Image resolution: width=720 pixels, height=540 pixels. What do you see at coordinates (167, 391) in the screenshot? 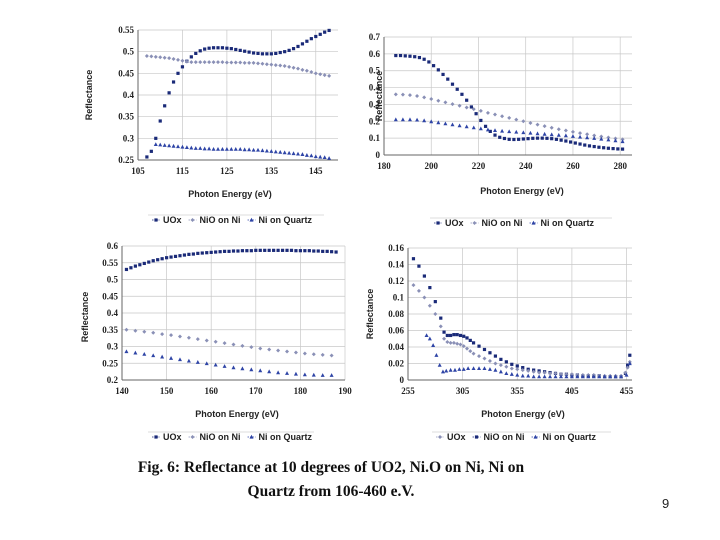
I see `x-tick-label: 150` at bounding box center [167, 391].